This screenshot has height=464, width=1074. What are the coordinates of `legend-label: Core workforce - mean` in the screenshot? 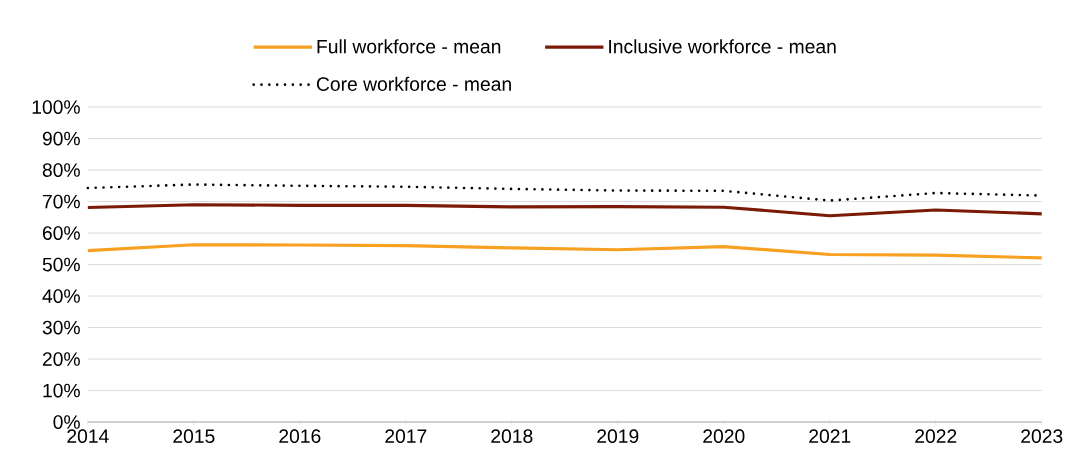 It's located at (413, 83).